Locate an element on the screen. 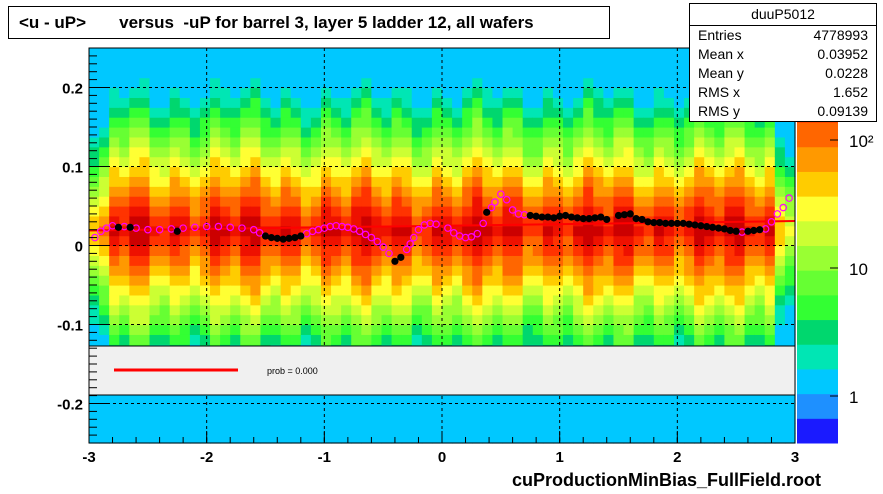 Image resolution: width=883 pixels, height=494 pixels. colorbar-tick-label: 10 is located at coordinates (858, 269).